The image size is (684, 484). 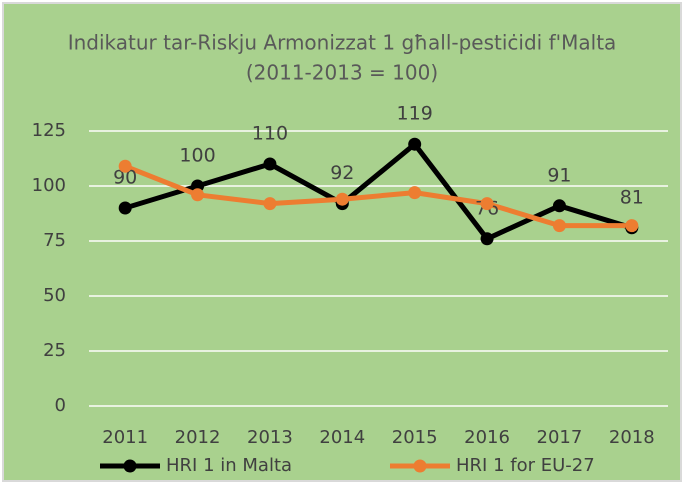 I want to click on legend-label: HRI 1 for EU-27, so click(x=525, y=465).